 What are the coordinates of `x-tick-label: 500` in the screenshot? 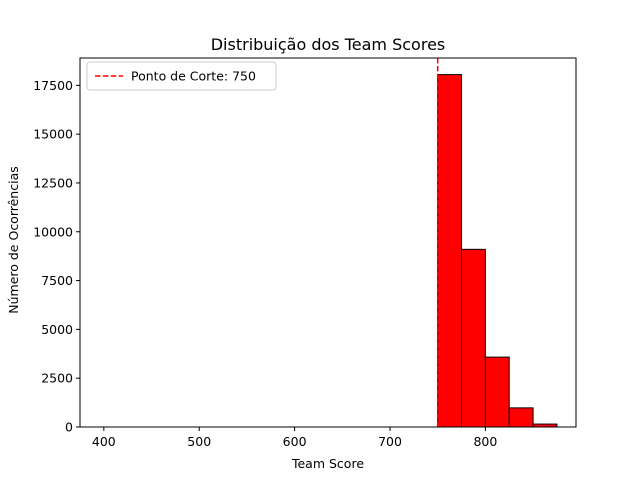 It's located at (199, 441).